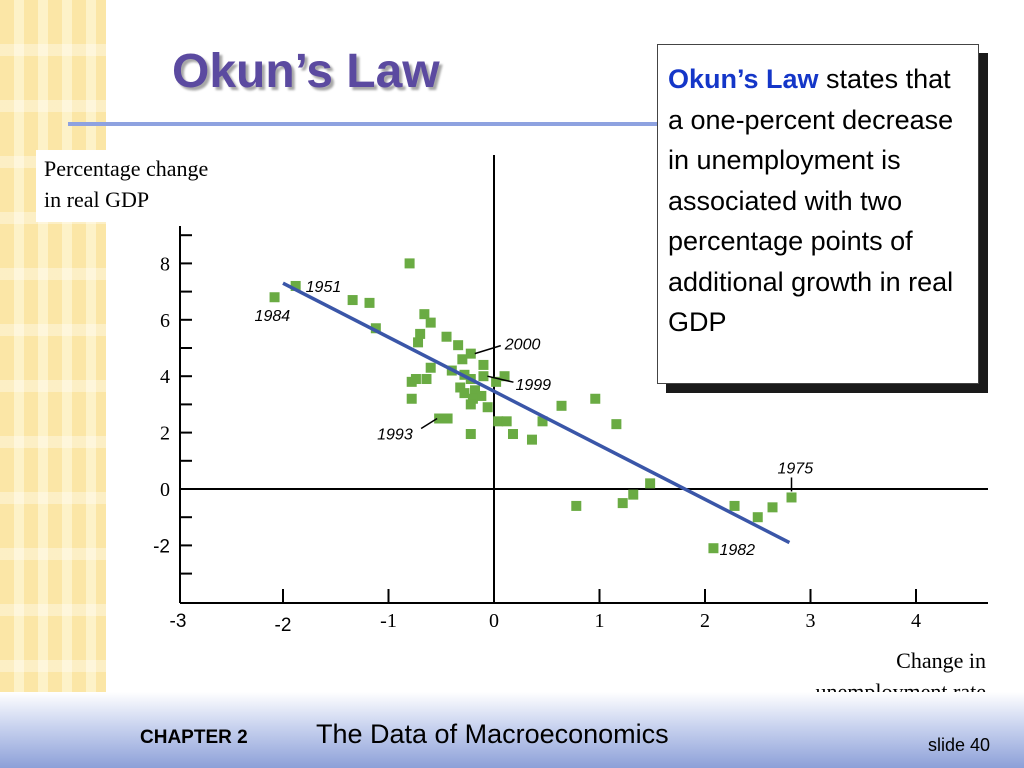  What do you see at coordinates (941, 660) in the screenshot?
I see `x-axis-label-line1: Change in` at bounding box center [941, 660].